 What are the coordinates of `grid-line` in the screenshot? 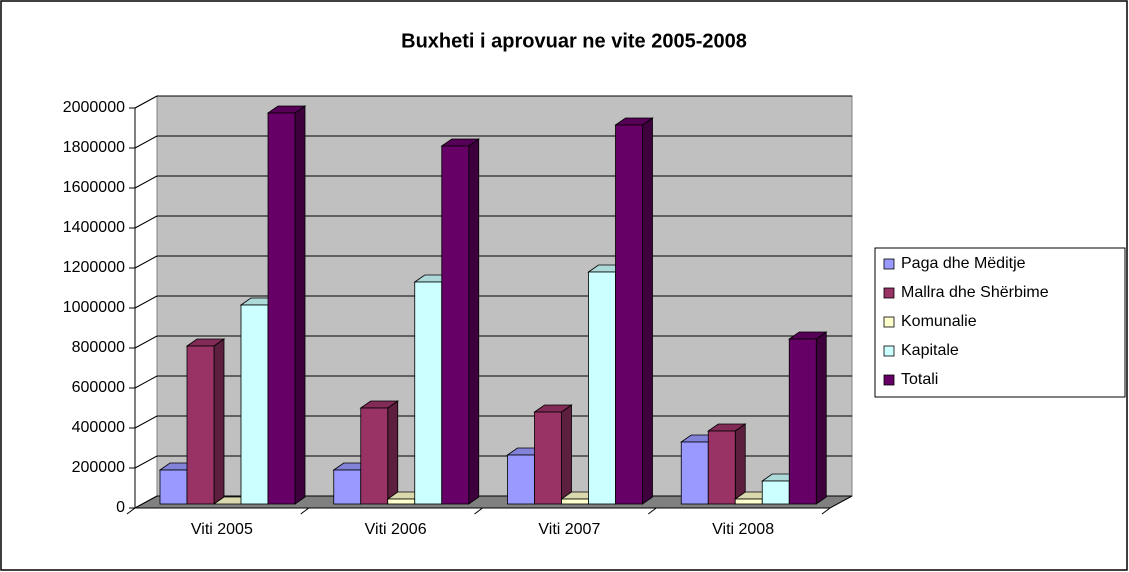 It's located at (493, 102).